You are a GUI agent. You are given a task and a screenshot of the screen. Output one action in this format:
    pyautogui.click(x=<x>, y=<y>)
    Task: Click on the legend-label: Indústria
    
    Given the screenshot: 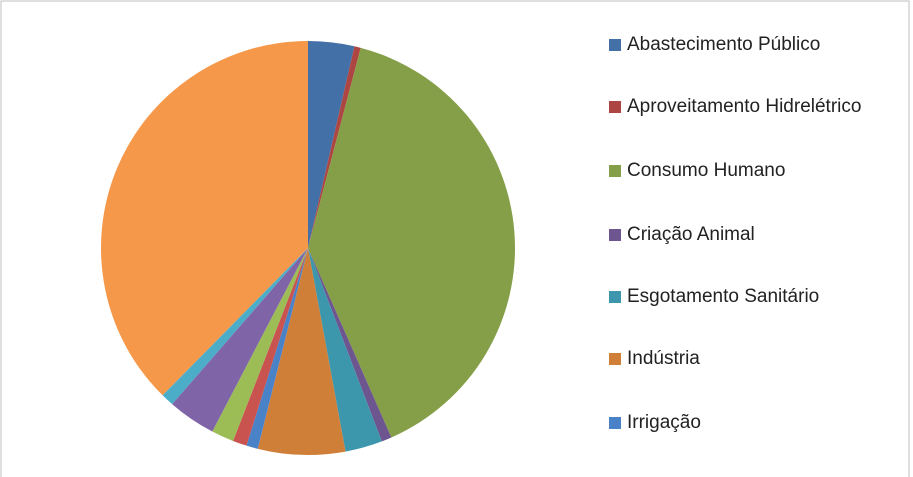 What is the action you would take?
    pyautogui.click(x=663, y=358)
    